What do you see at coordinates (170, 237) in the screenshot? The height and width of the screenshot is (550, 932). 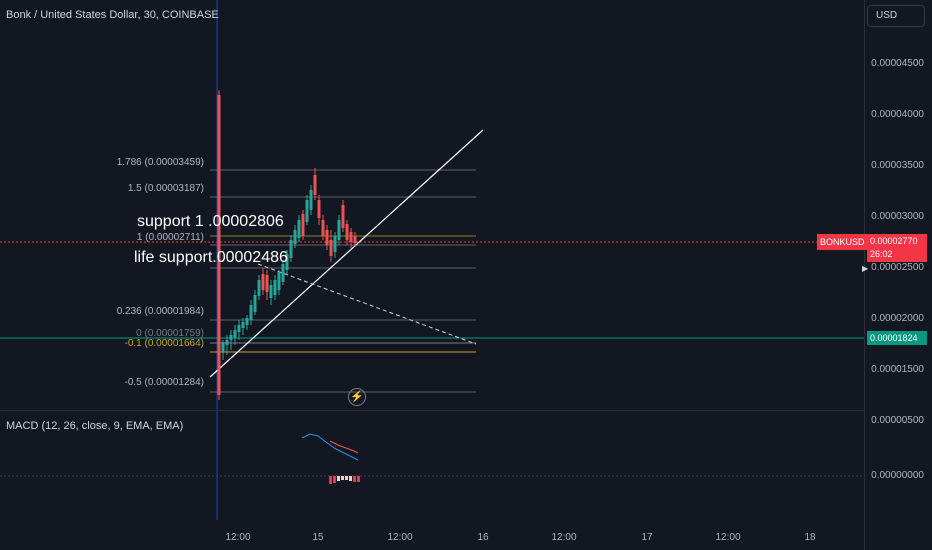 I see `fib-label: 1 (0.00002711)` at bounding box center [170, 237].